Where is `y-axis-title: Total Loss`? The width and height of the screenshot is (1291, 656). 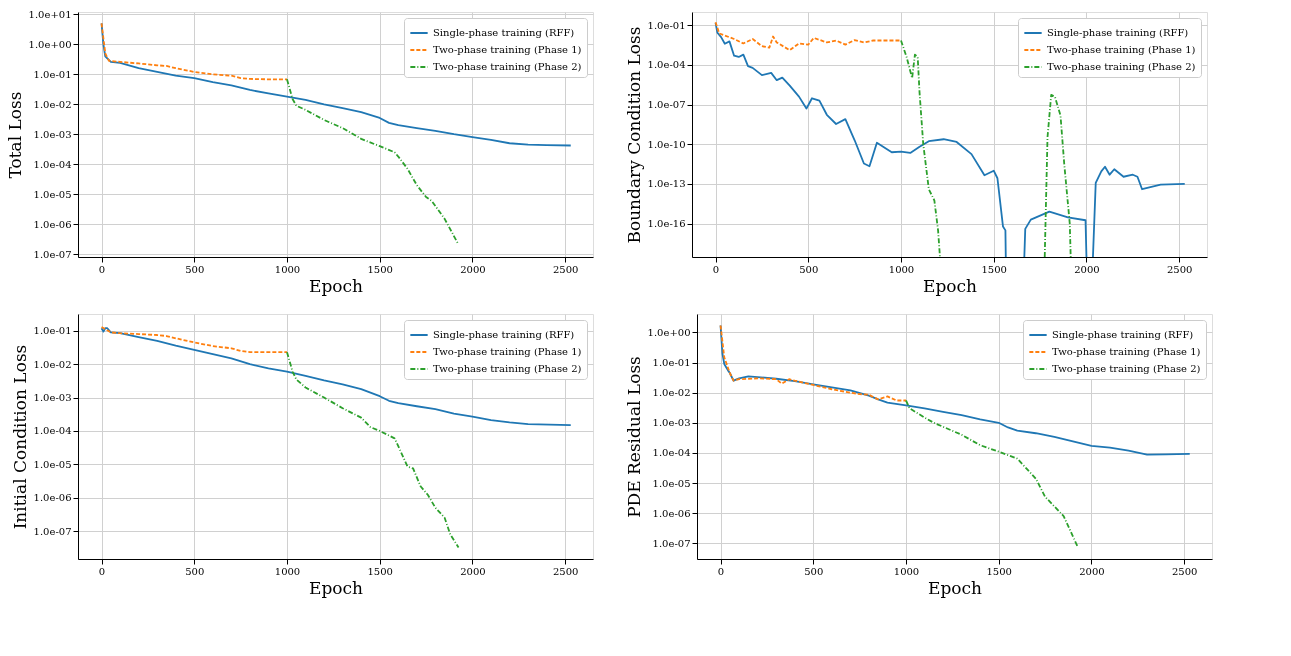
y-axis-title: Total Loss is located at coordinates (14, 135).